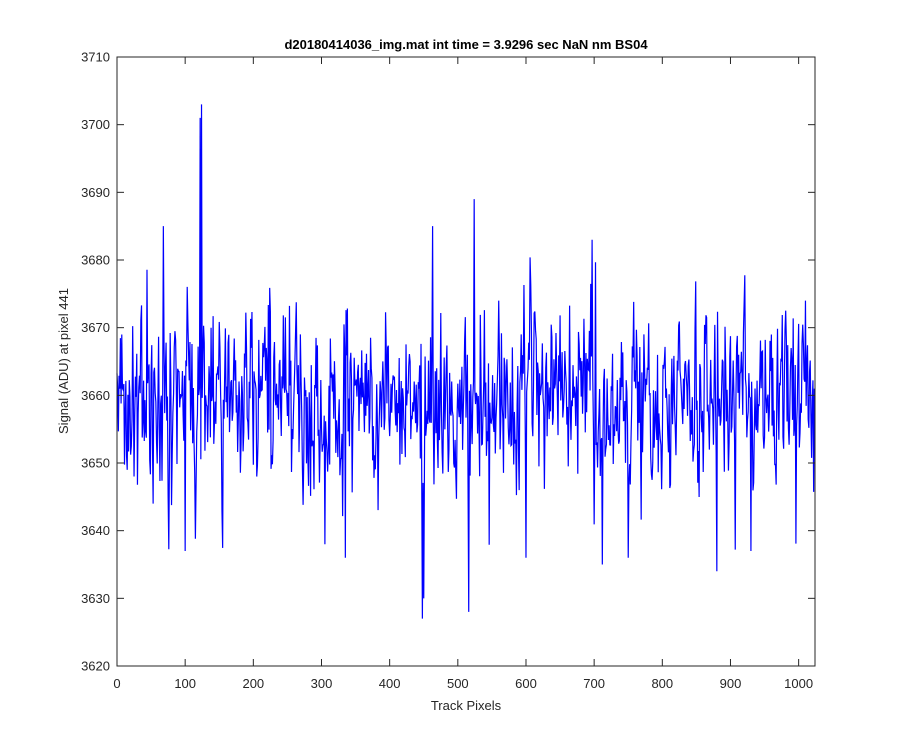 The image size is (900, 755). Describe the element at coordinates (116, 683) in the screenshot. I see `x-tick-label: 0` at that location.